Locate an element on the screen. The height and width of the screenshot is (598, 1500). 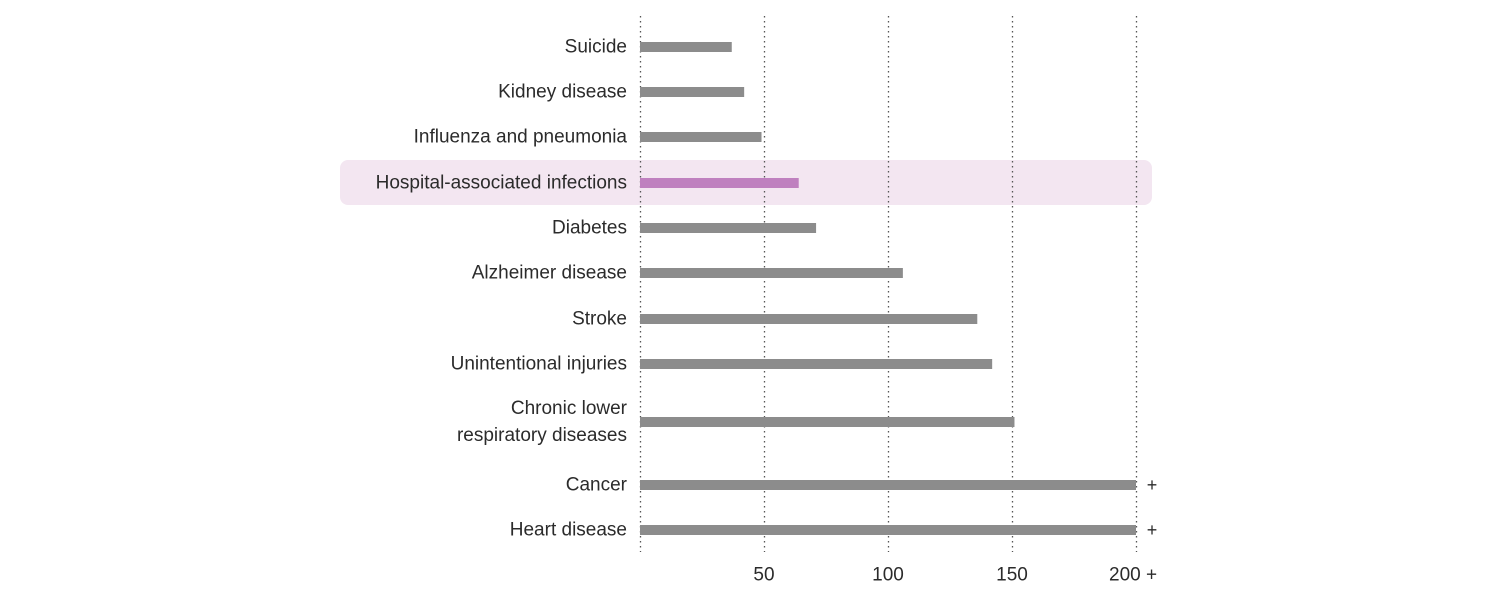
category-label: Stroke is located at coordinates (599, 319).